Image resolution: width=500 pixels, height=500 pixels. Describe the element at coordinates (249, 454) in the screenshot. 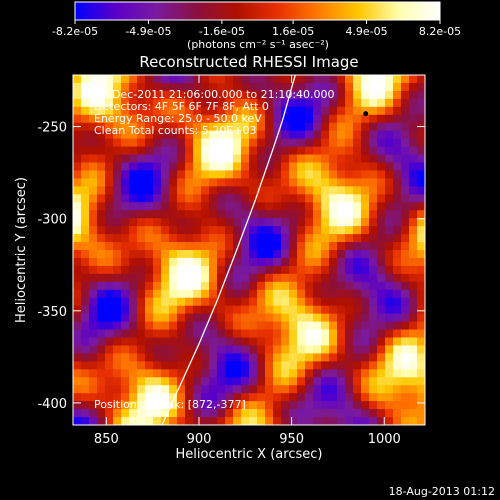

I see `x-axis-label: Heliocentric X (arcsec)` at that location.